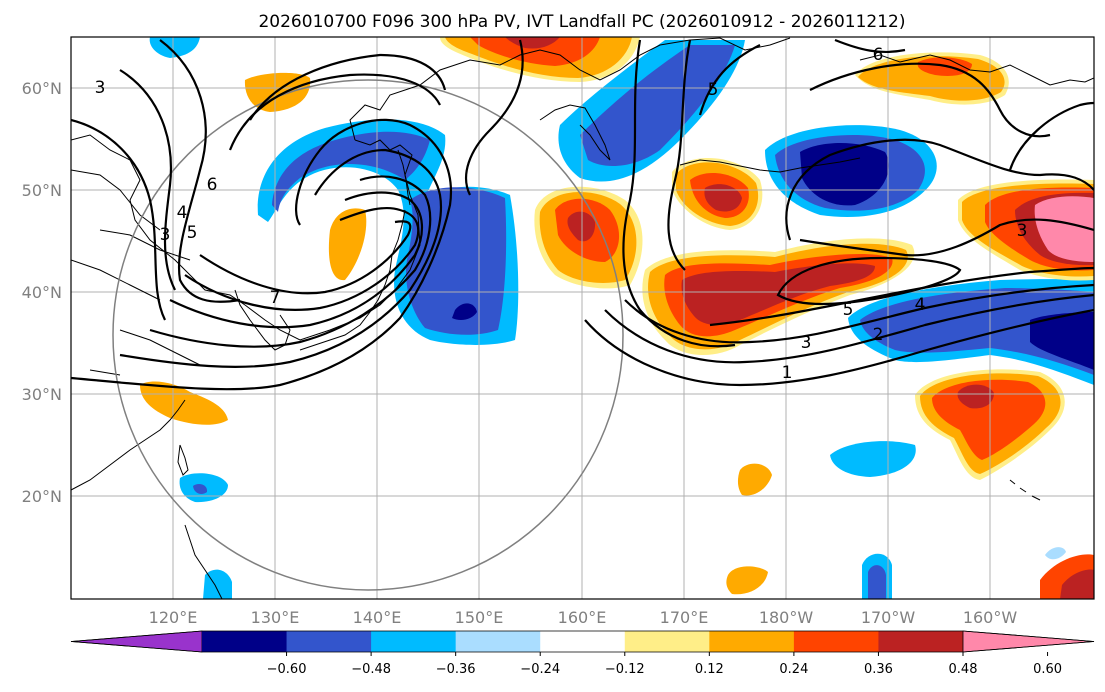 The width and height of the screenshot is (1105, 692). Describe the element at coordinates (709, 669) in the screenshot. I see `colorbar-tick-label: 0.12` at that location.